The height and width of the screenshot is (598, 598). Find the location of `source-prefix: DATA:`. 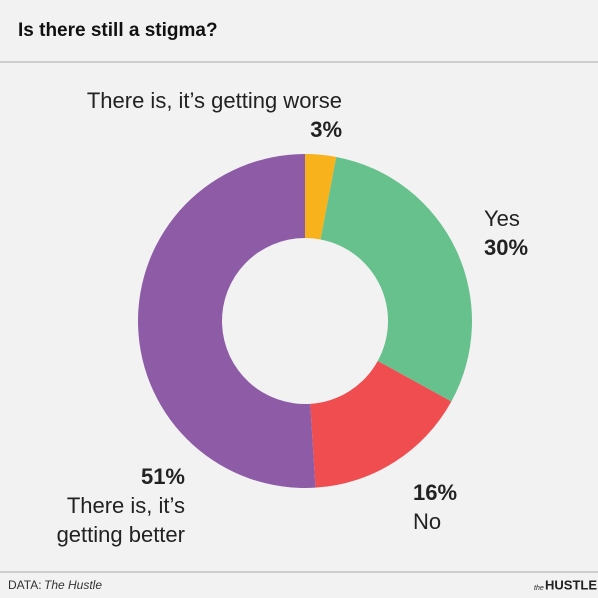

source-prefix: DATA: is located at coordinates (25, 585).